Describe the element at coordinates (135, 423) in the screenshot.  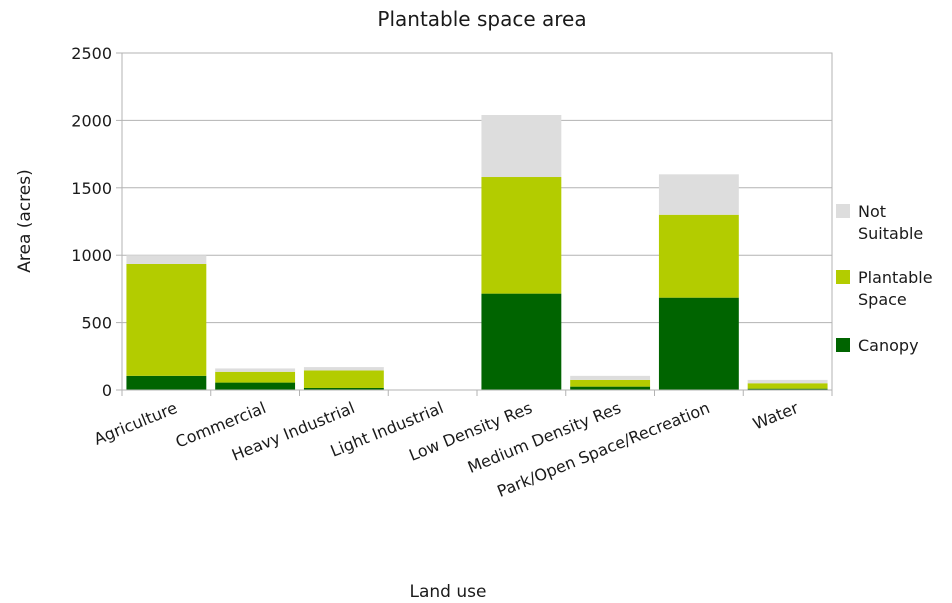
I see `x-category-label: Agriculture` at that location.